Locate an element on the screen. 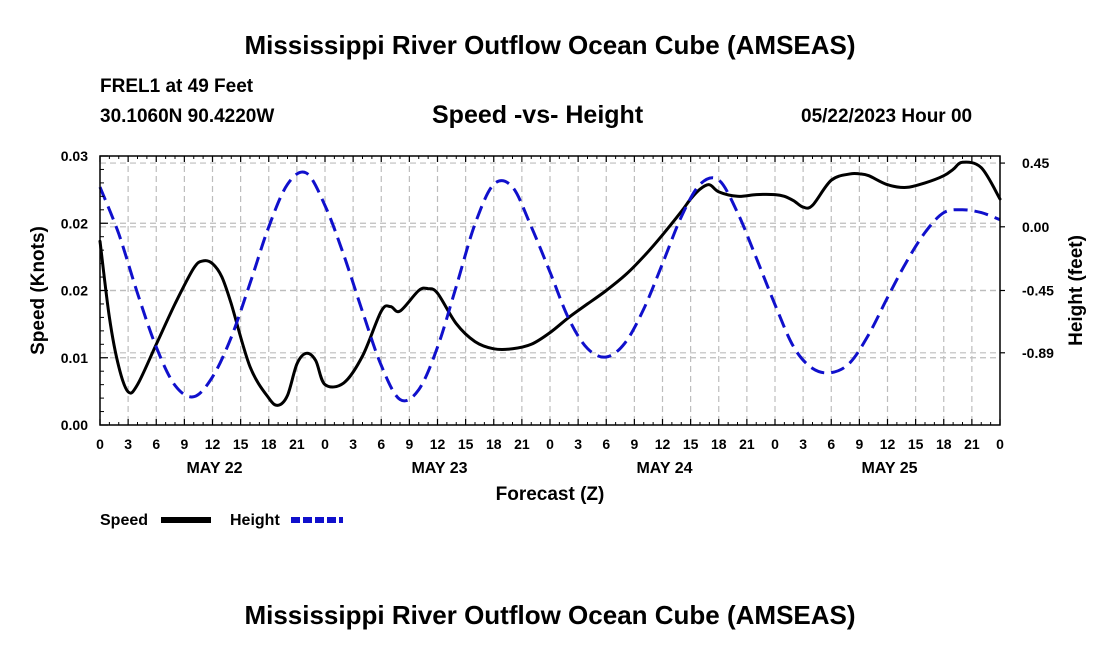 The width and height of the screenshot is (1100, 650). y2-axis-title: Height (feet) is located at coordinates (1076, 290).